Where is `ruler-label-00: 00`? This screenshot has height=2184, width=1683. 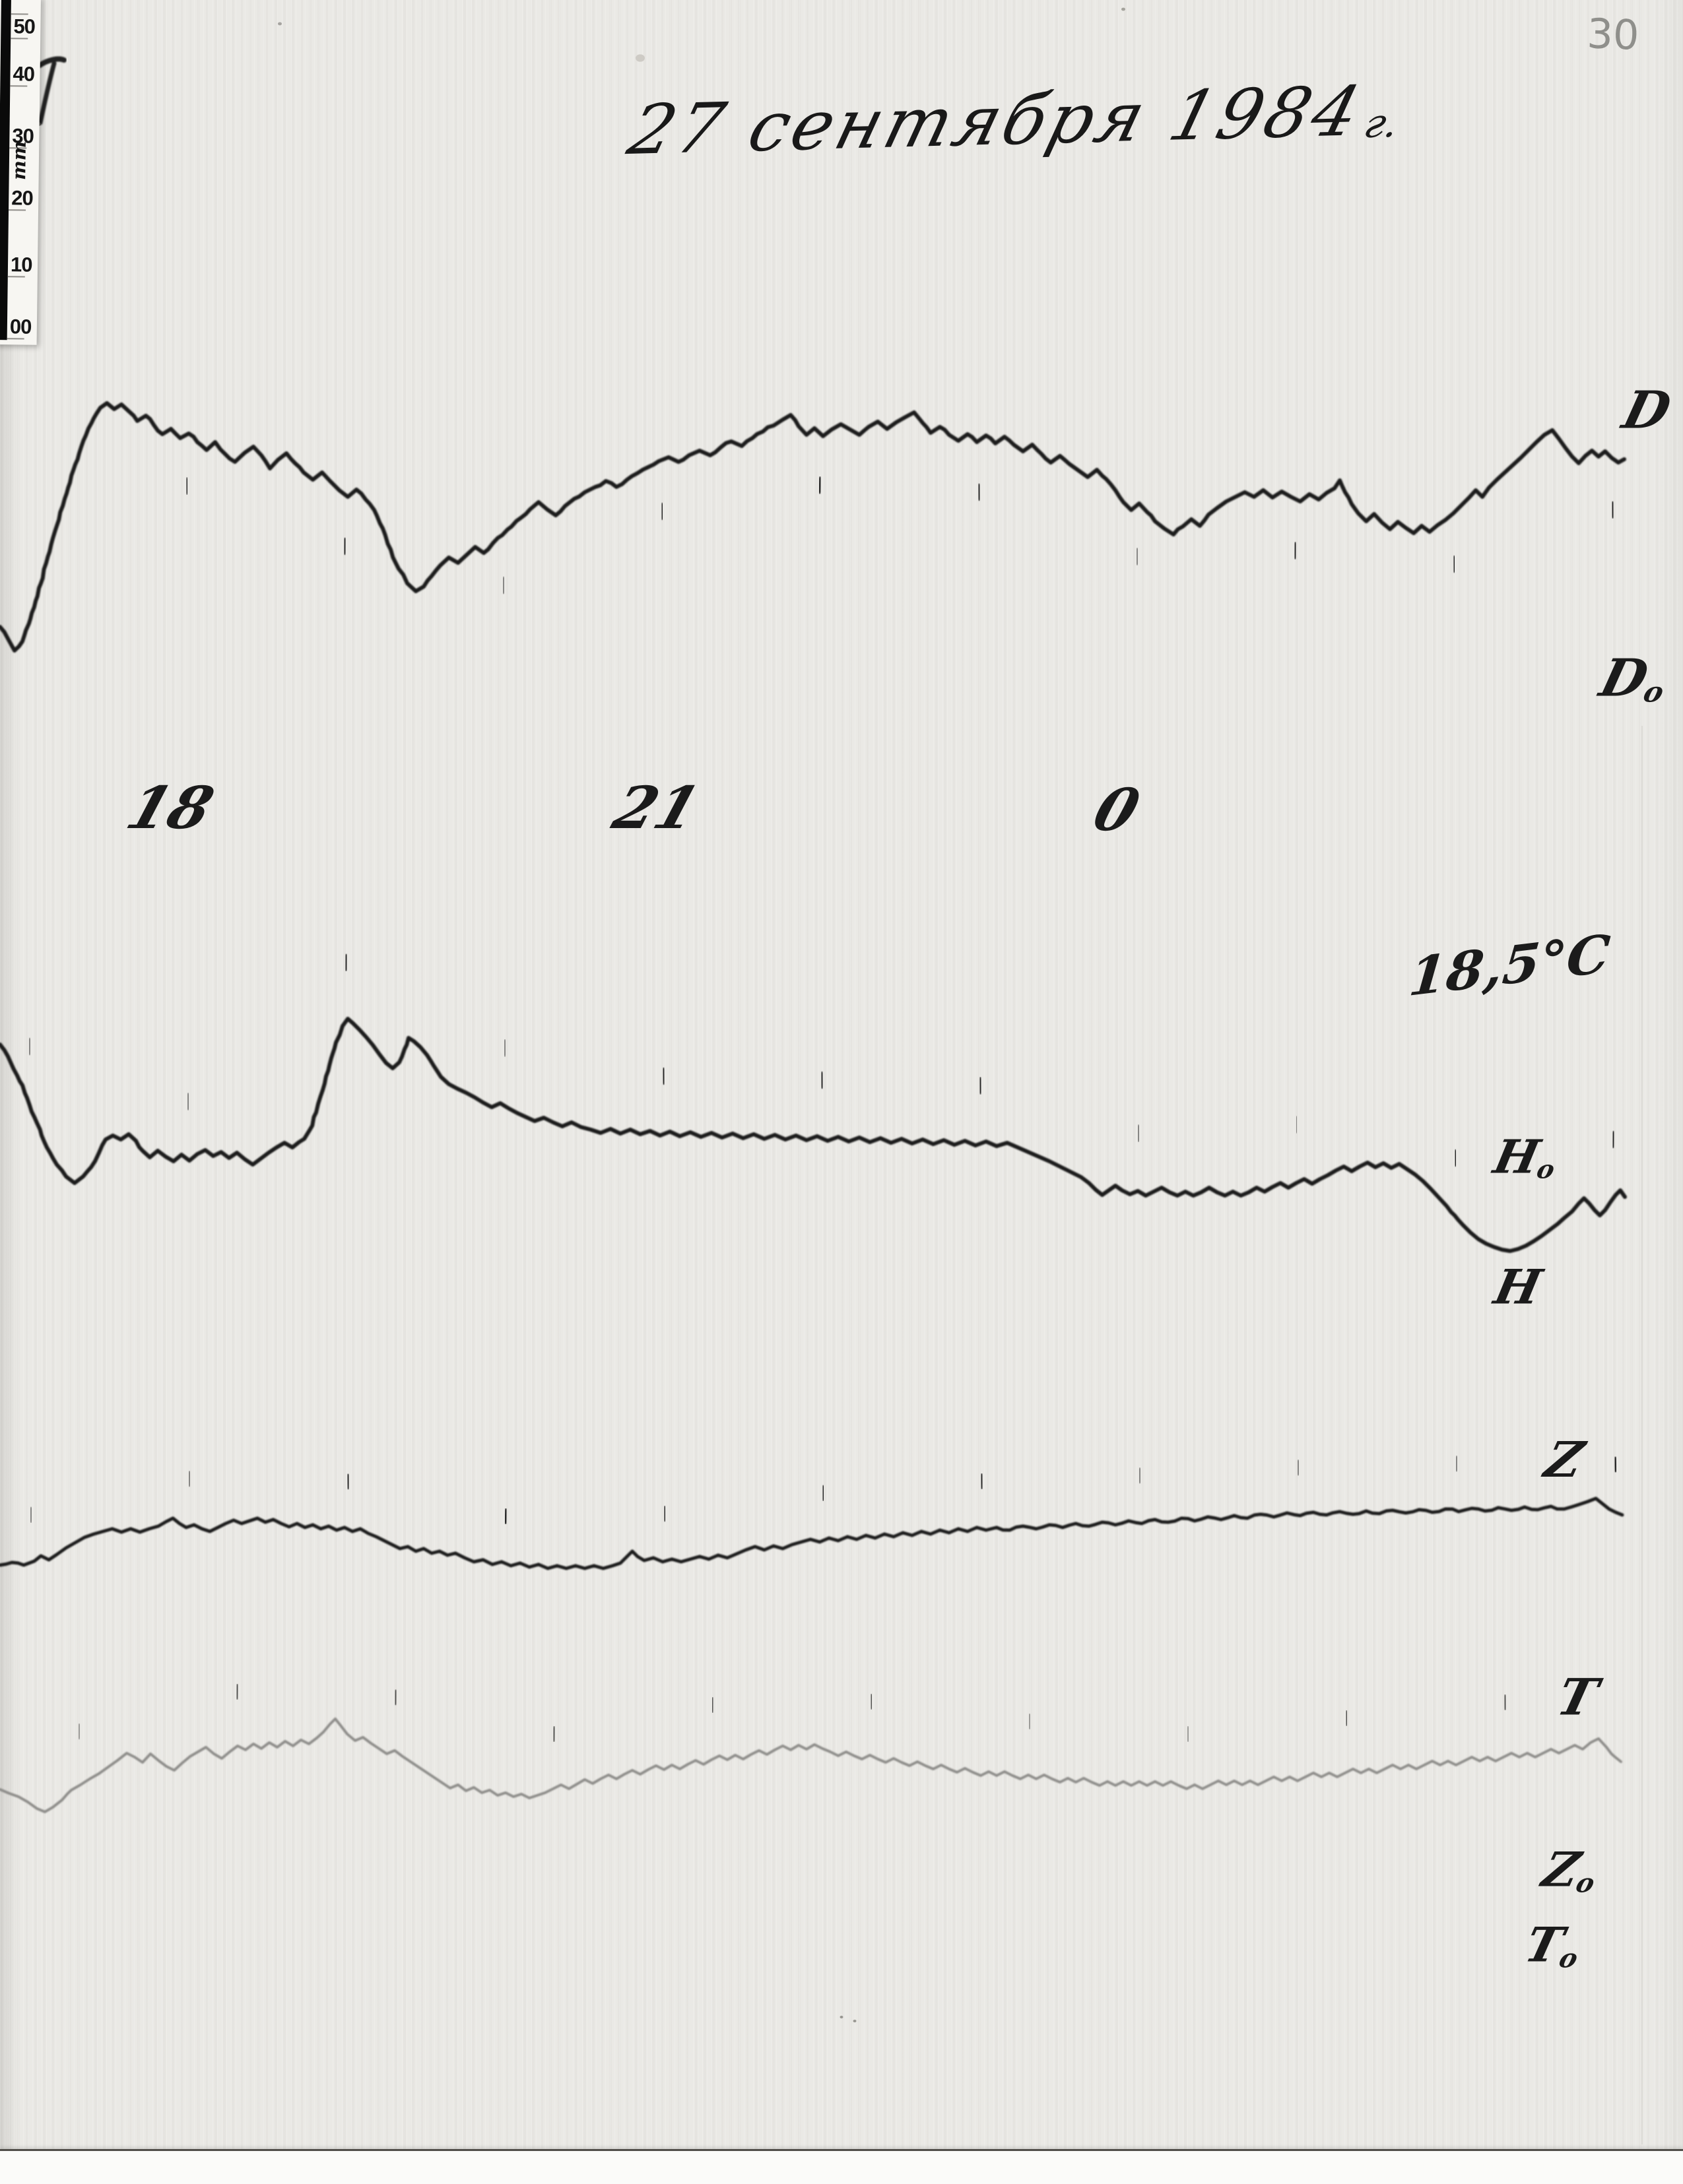 ruler-label-00: 00 is located at coordinates (20, 326).